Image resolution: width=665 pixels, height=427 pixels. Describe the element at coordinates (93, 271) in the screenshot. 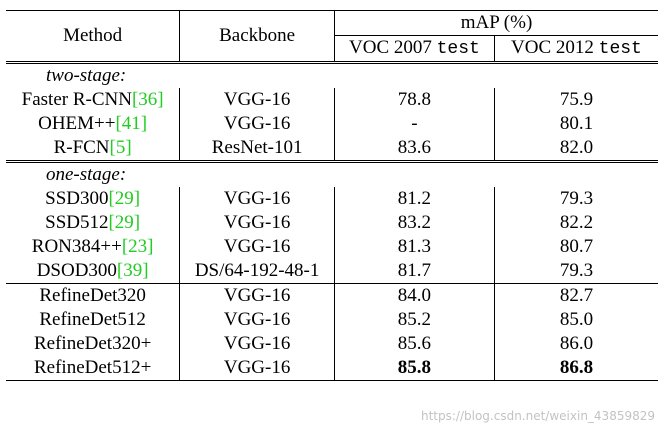

I see `method-cell: DSOD300[39]` at that location.